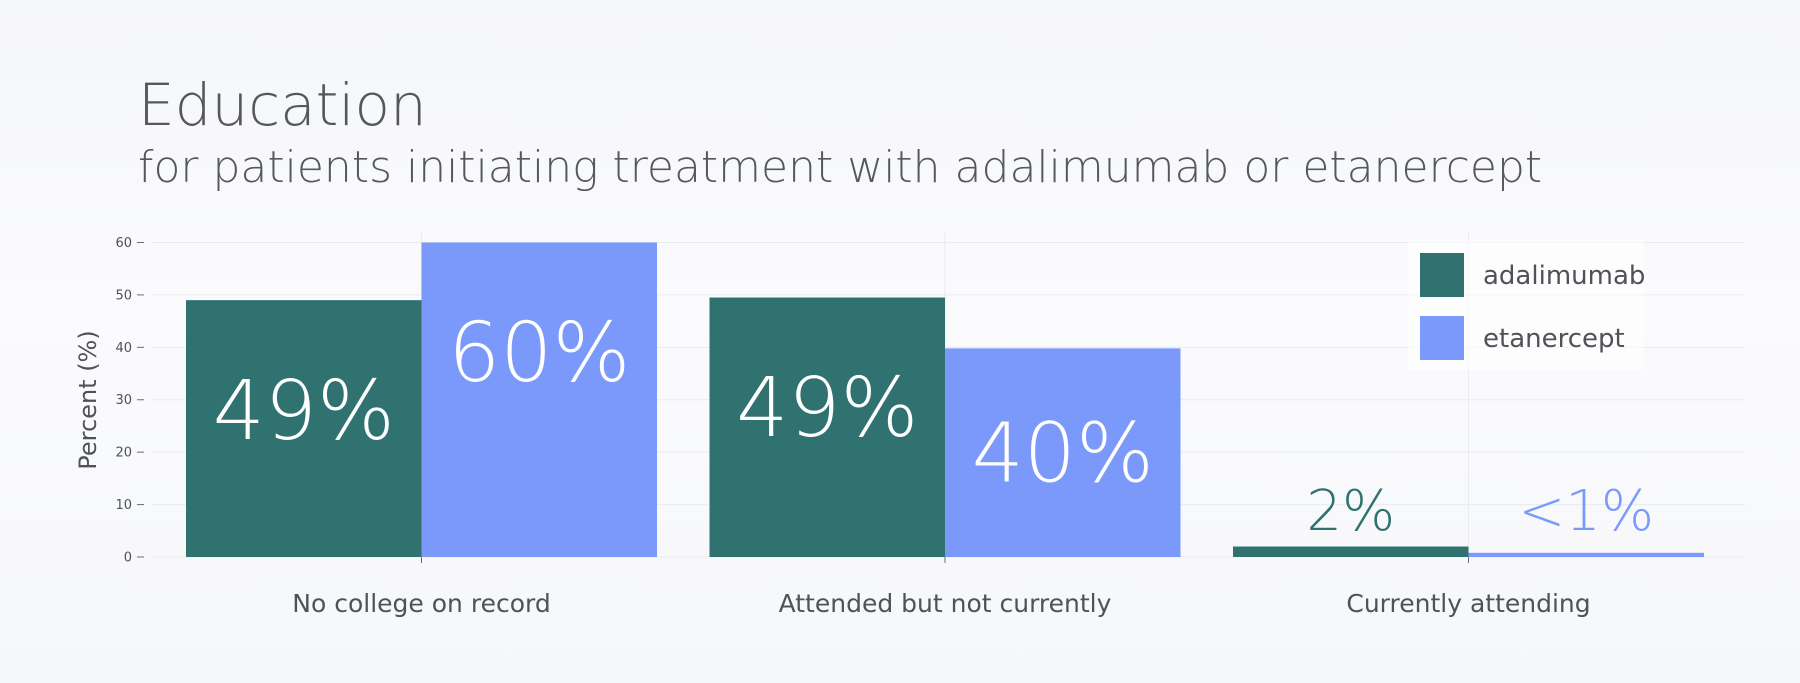  Describe the element at coordinates (123, 295) in the screenshot. I see `y-tick-label: 50` at that location.